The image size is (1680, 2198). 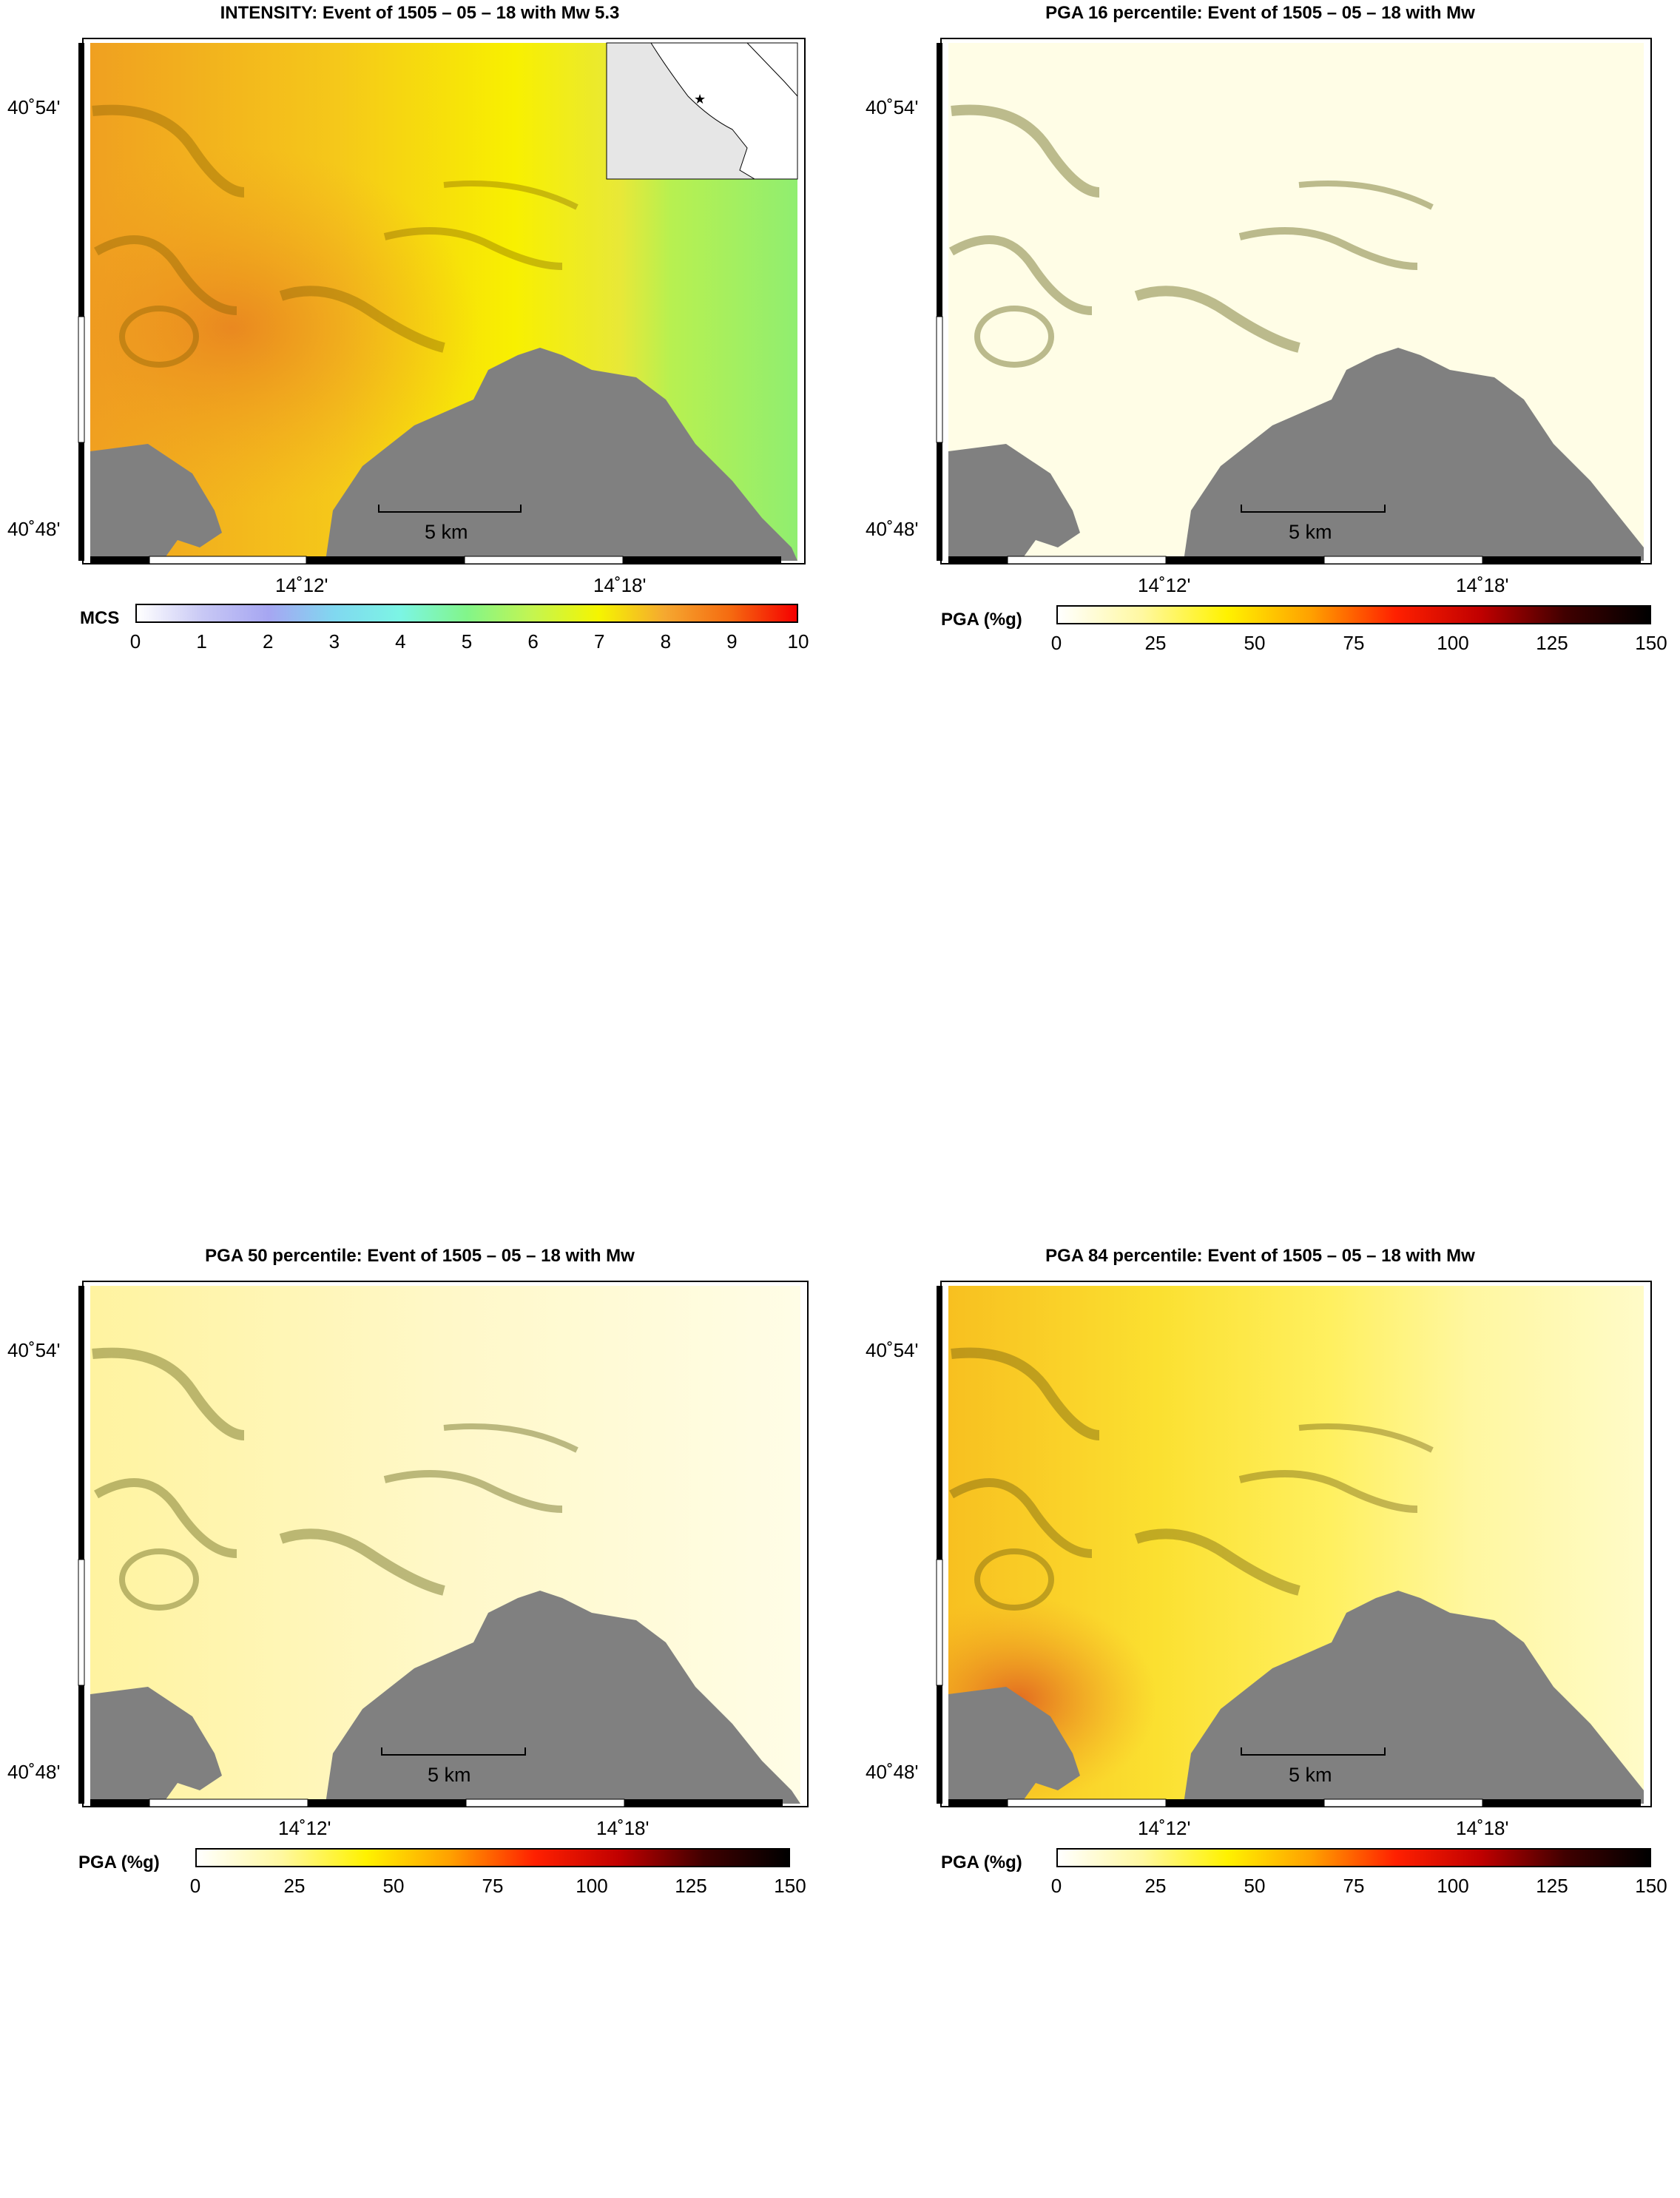 I want to click on pga84-map, so click(x=1294, y=1544).